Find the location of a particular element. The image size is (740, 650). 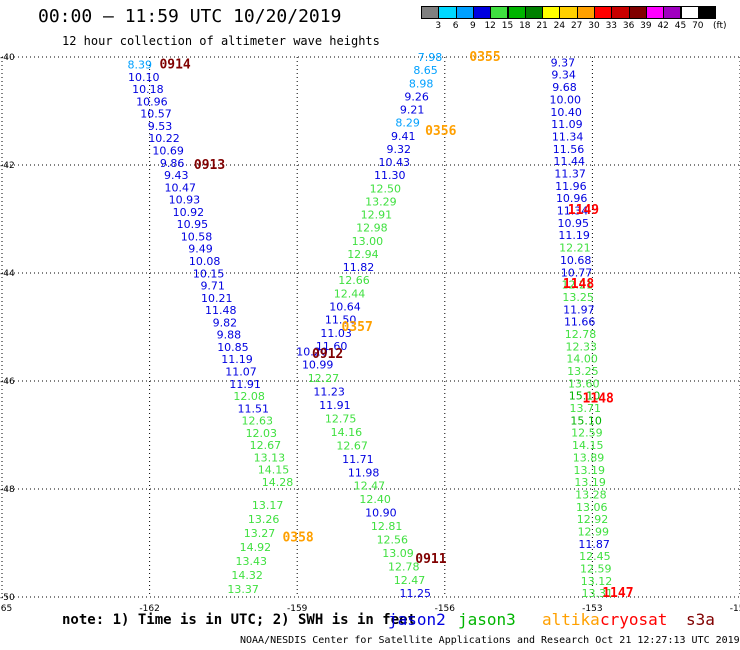

data-point-s3a: 13.37 is located at coordinates (243, 589).